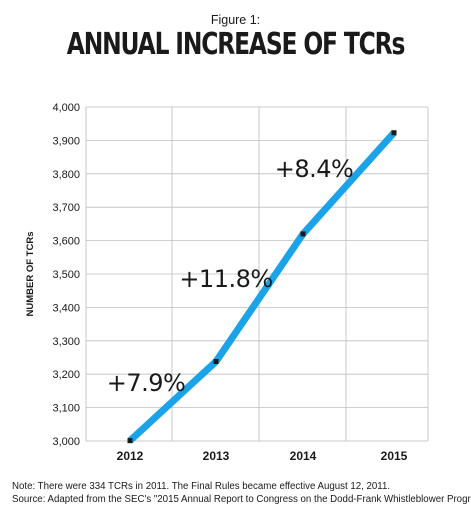 The image size is (471, 525). What do you see at coordinates (66, 275) in the screenshot?
I see `y-tick-label: 3,500` at bounding box center [66, 275].